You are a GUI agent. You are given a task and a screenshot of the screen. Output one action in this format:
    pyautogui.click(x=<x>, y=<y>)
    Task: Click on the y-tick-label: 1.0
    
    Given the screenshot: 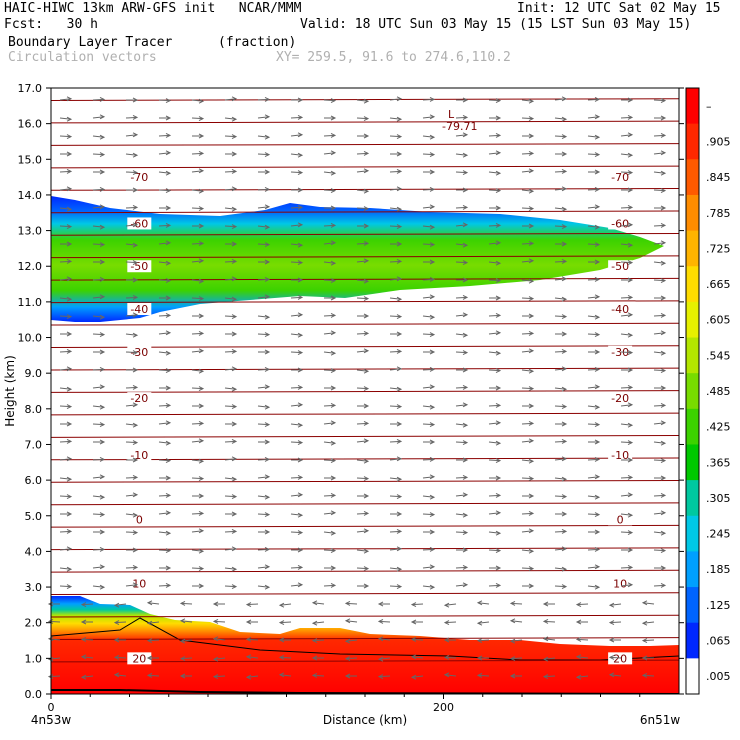 What is the action you would take?
    pyautogui.click(x=34, y=658)
    